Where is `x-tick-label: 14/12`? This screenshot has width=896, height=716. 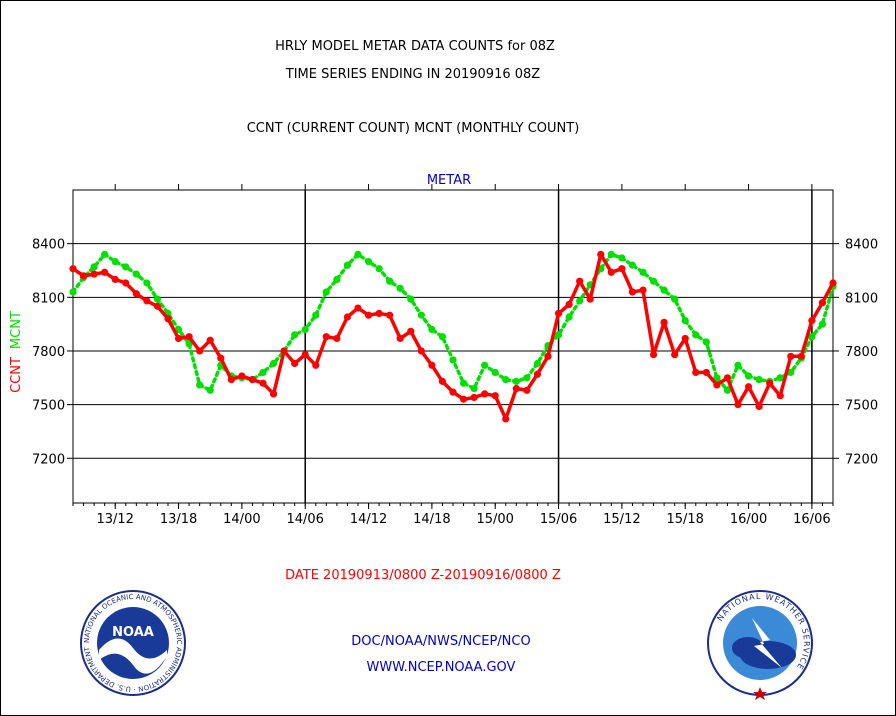
x-tick-label: 14/12 is located at coordinates (368, 519).